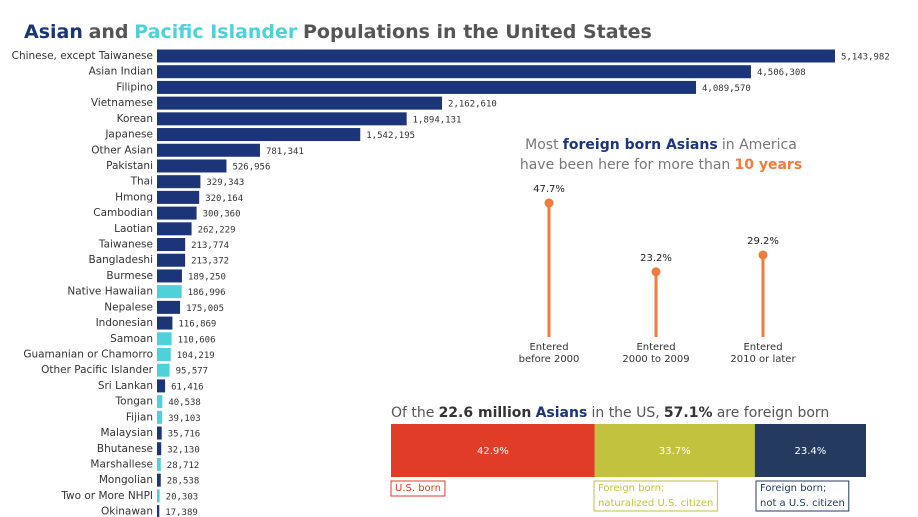 Image resolution: width=918 pixels, height=517 pixels. I want to click on category-label: Sri Lankan, so click(125, 386).